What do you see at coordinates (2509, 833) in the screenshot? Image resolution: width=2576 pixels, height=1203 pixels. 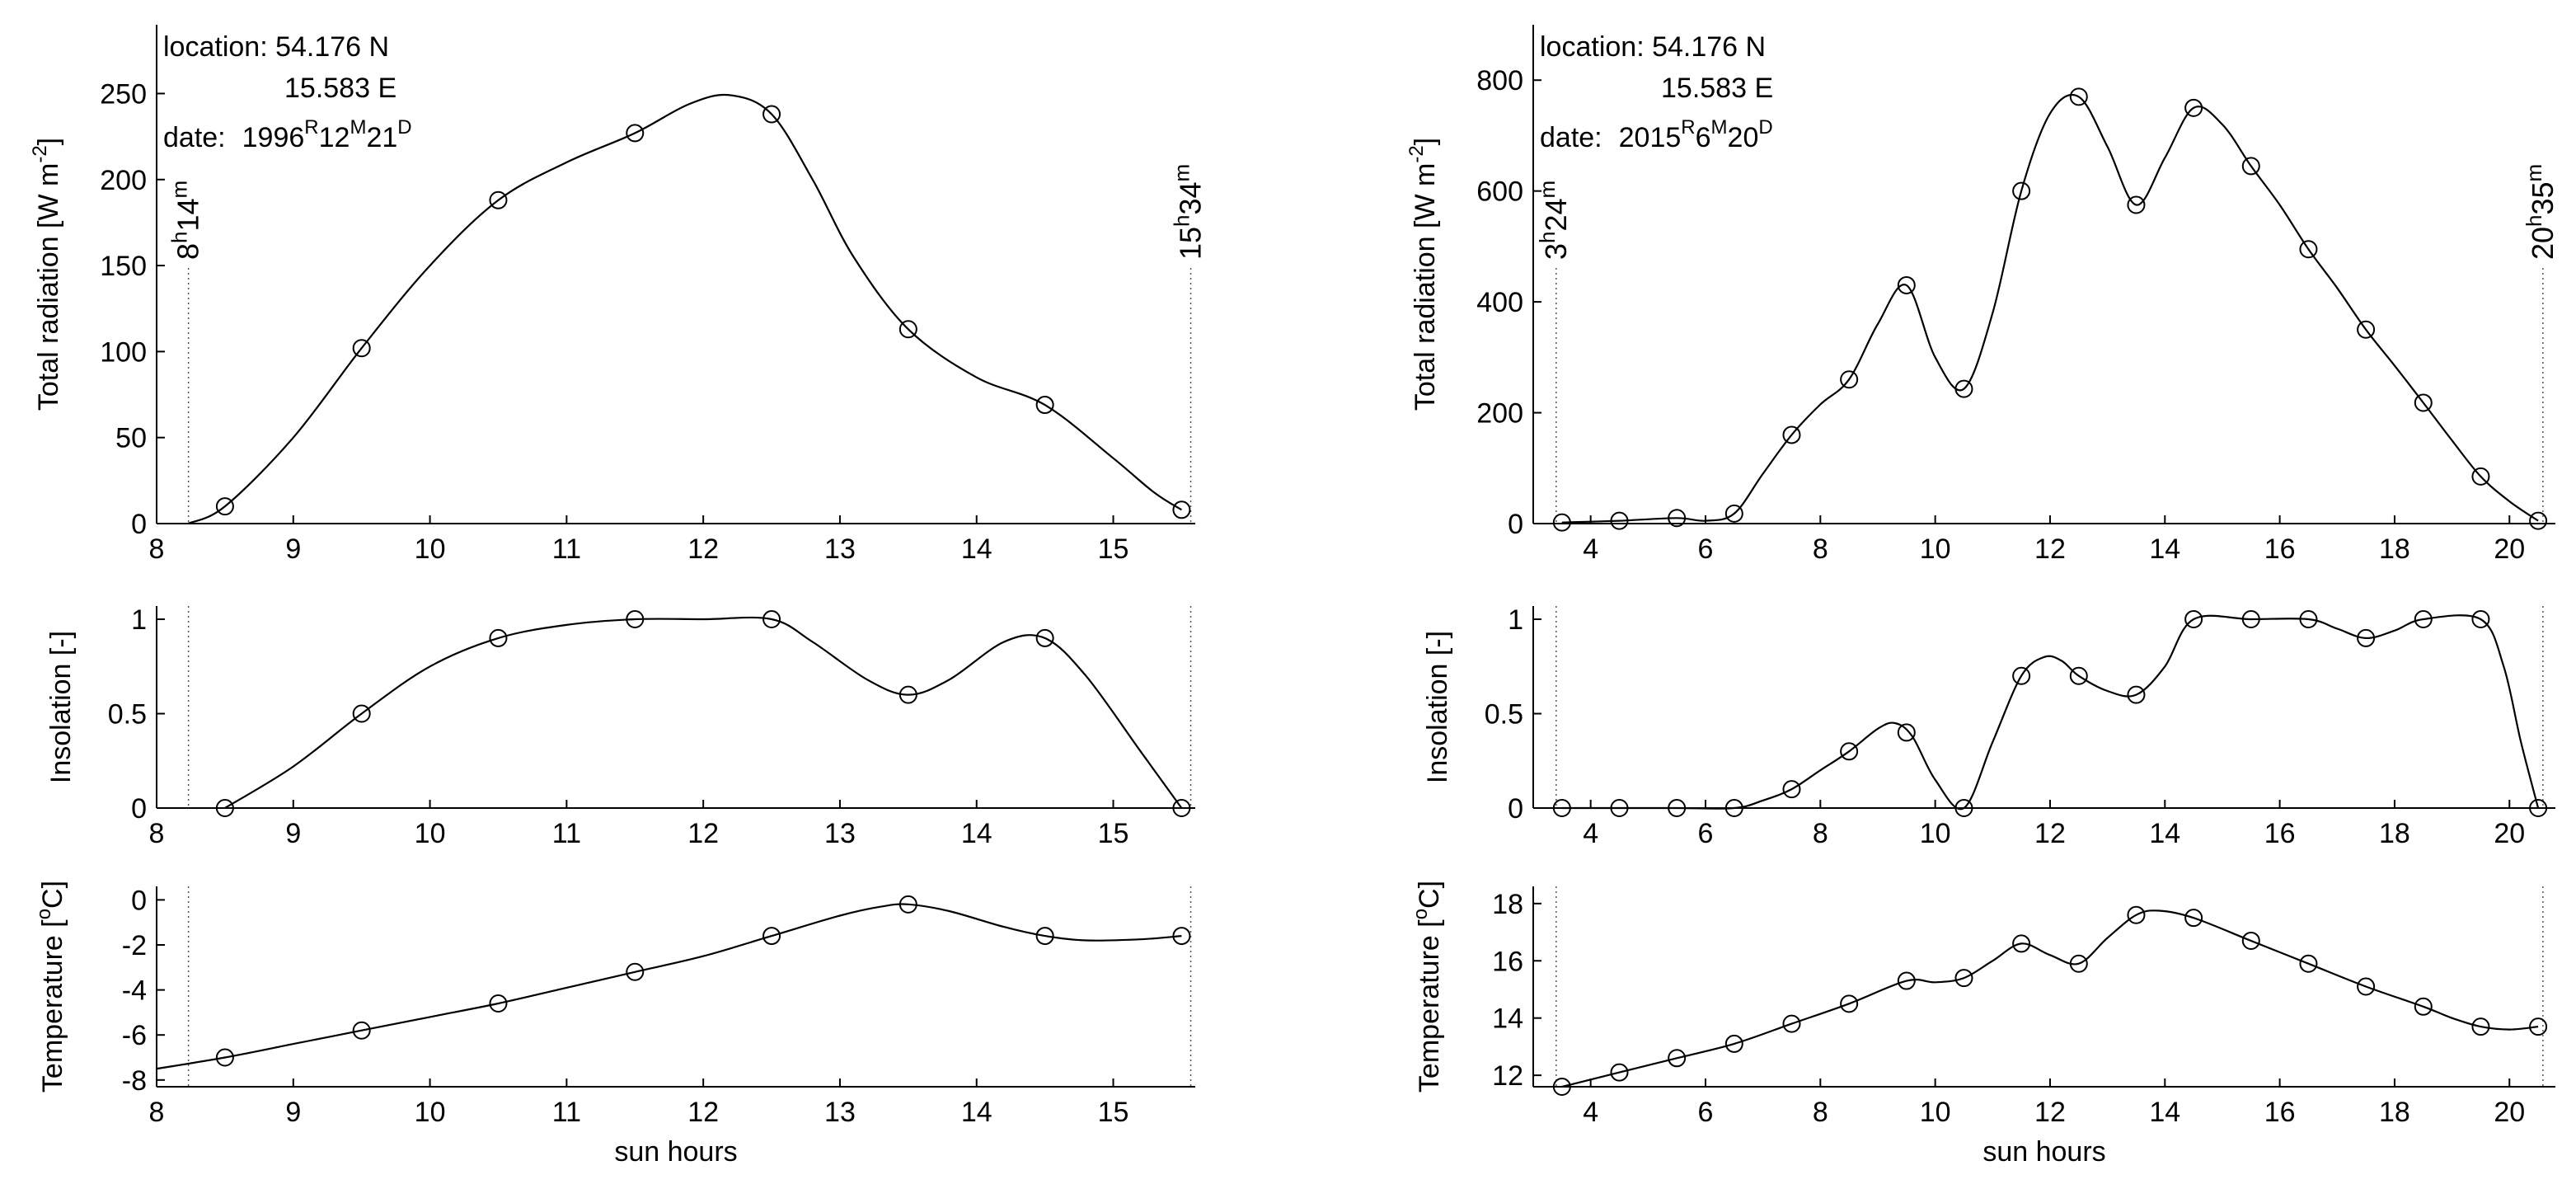 I see `x-tick-label: 20` at bounding box center [2509, 833].